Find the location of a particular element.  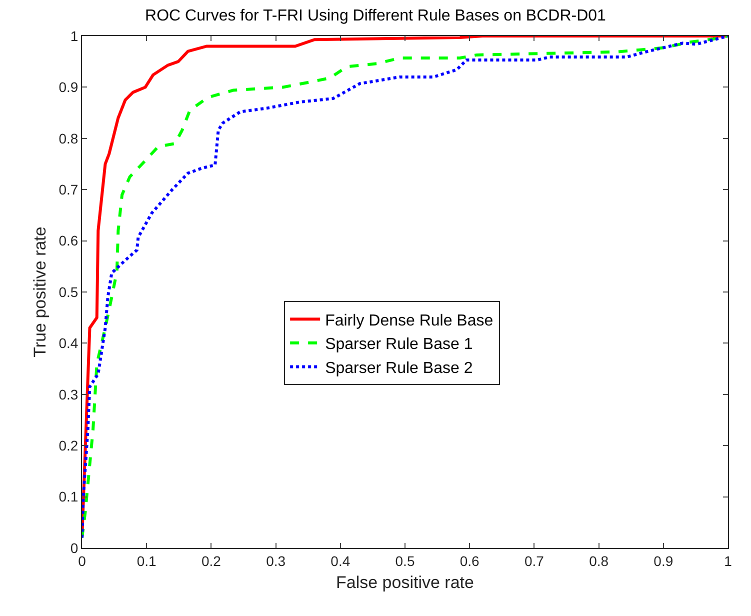

y-tick-label: 0.3 is located at coordinates (68, 394).